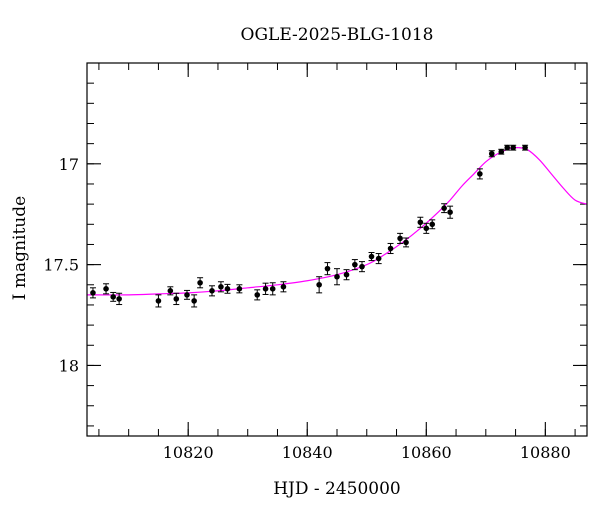 The height and width of the screenshot is (512, 600). Describe the element at coordinates (61, 265) in the screenshot. I see `y-tick-label: 17.5` at that location.